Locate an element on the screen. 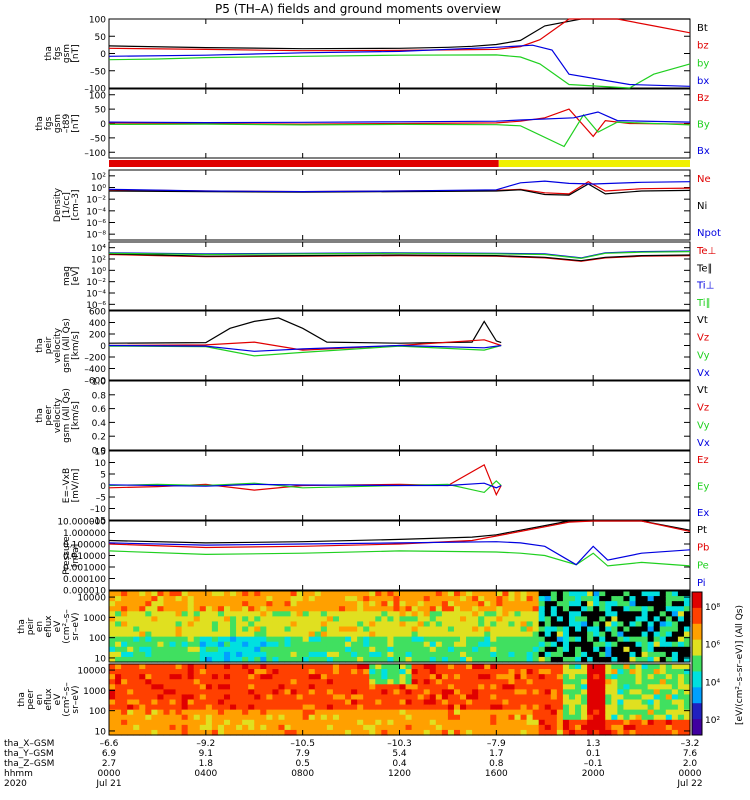 This screenshot has height=800, width=750. axis-tick-x-gsm: –6.6 is located at coordinates (109, 744).